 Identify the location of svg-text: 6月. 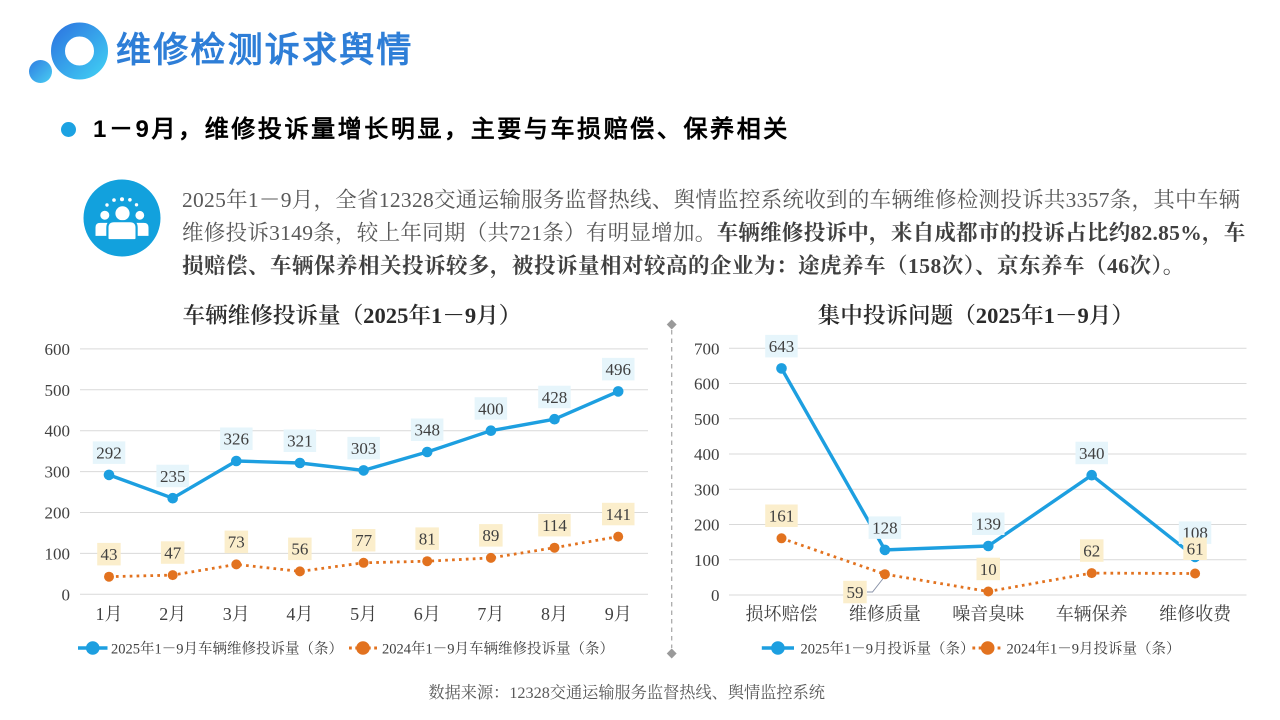
(427, 614).